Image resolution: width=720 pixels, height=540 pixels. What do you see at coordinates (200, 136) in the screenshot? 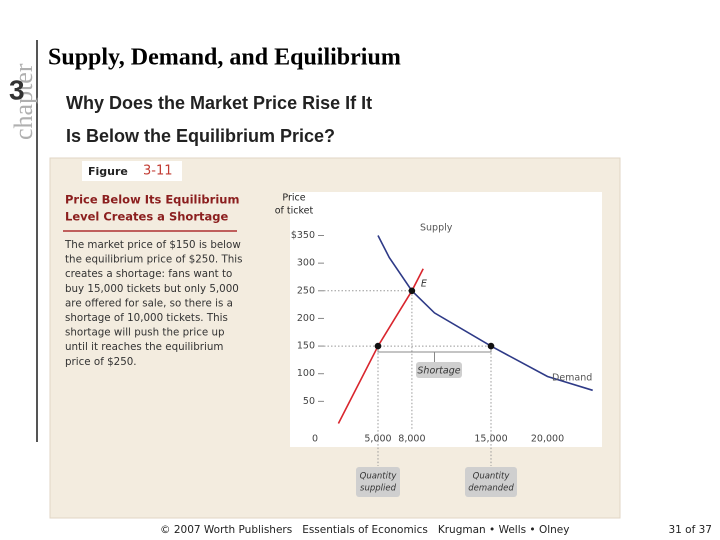
I see `subtitle: Is Below the Equilibrium Price?` at bounding box center [200, 136].